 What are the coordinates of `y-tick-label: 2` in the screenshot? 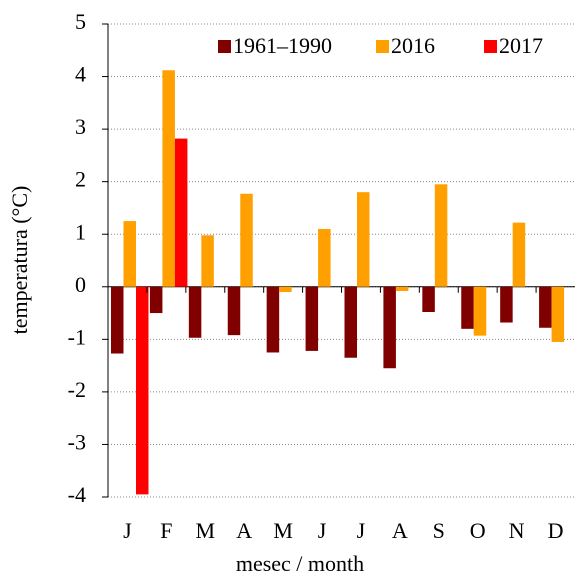 It's located at (80, 179).